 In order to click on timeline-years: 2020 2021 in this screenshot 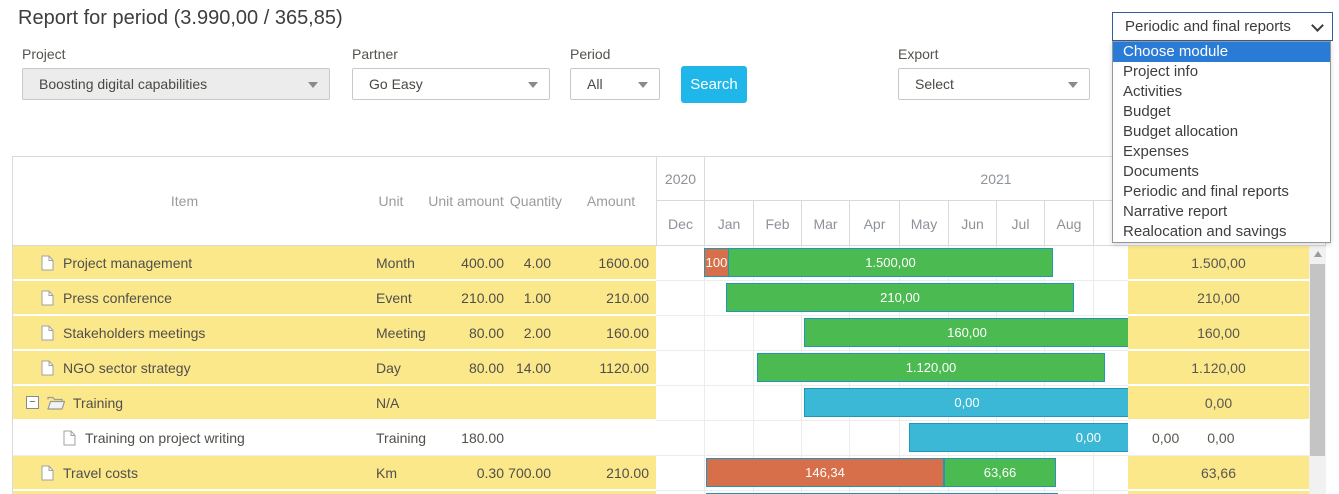, I will do `click(892, 179)`.